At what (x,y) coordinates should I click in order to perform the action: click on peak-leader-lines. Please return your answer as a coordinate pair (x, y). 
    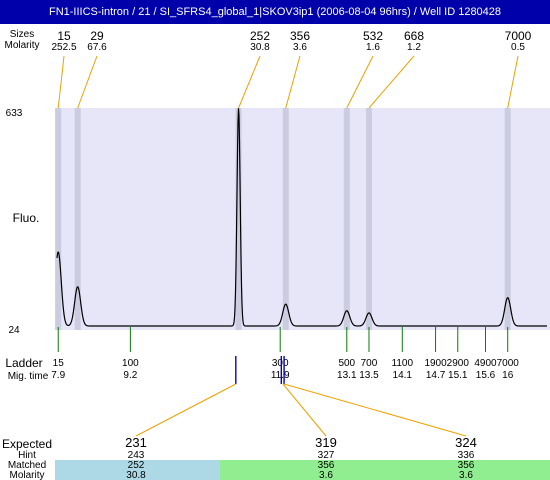
    Looking at the image, I should click on (288, 82).